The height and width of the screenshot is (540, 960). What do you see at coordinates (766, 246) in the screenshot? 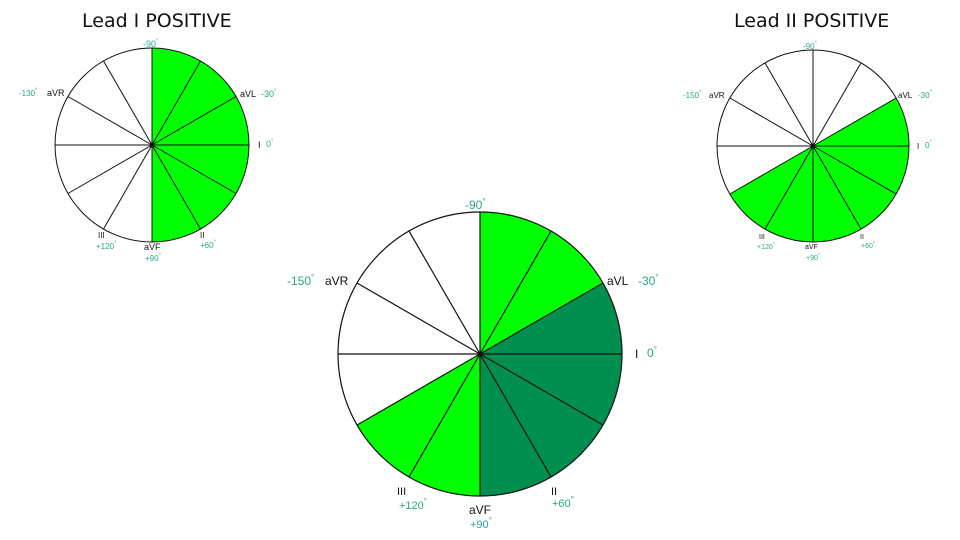
I see `right-angle-iii: +120°` at bounding box center [766, 246].